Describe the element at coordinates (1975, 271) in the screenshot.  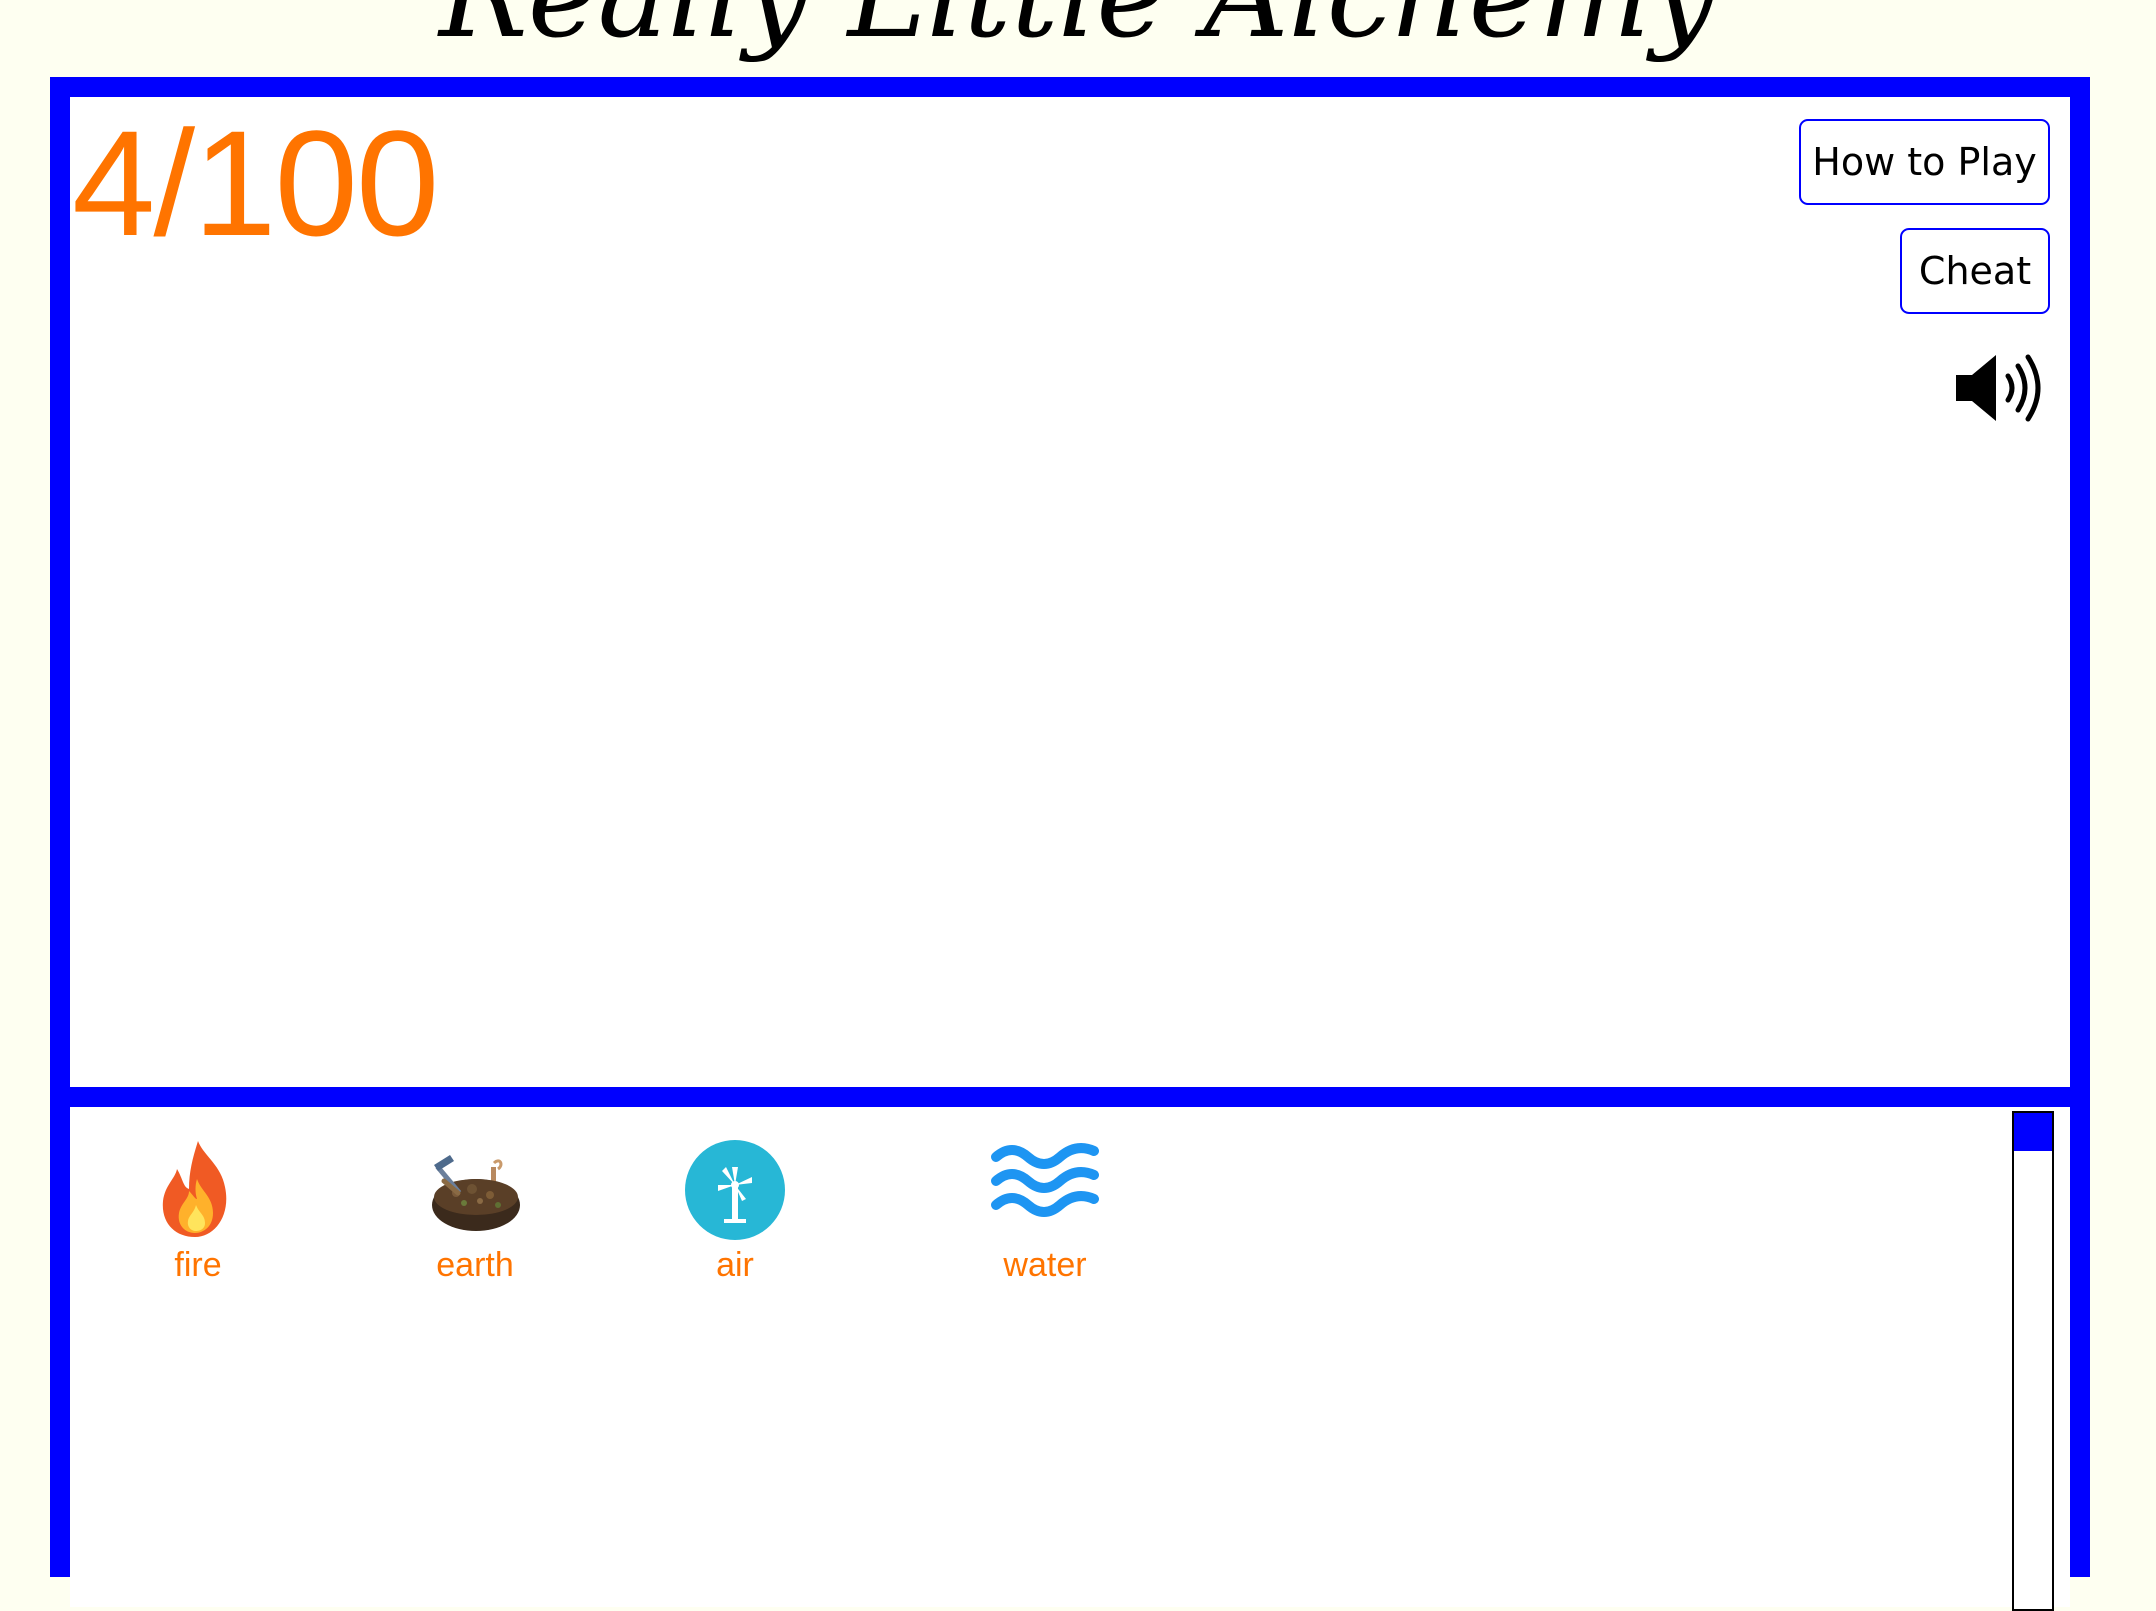
I see `cheat-button: Cheat` at that location.